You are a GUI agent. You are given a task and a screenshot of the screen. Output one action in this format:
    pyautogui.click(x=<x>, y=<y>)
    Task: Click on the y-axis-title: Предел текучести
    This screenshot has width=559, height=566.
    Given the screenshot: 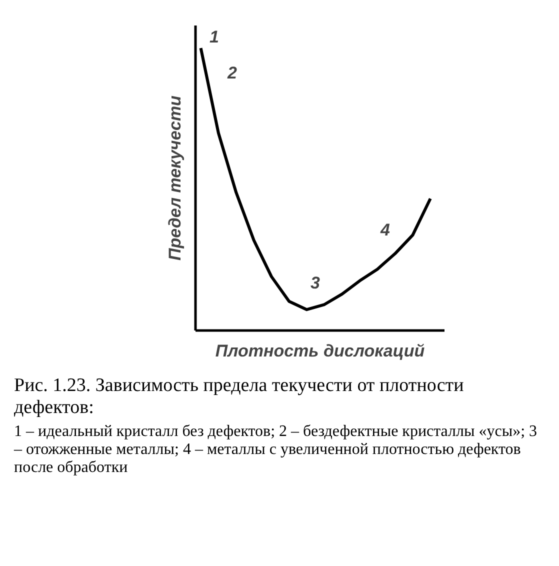 What is the action you would take?
    pyautogui.click(x=175, y=177)
    